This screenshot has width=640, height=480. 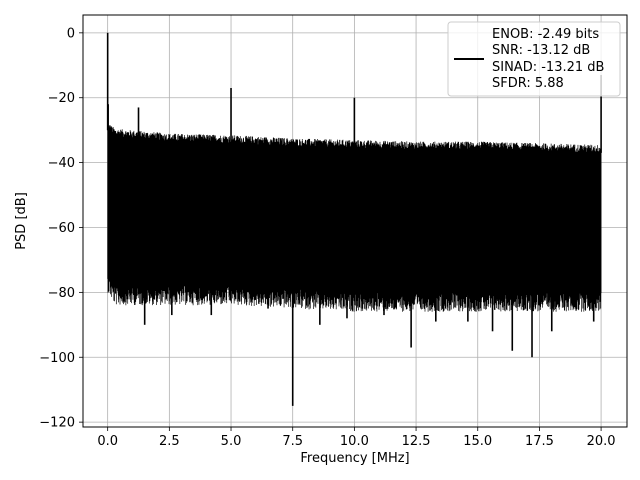 I want to click on x-axis-label: Frequency [MHz], so click(x=354, y=458).